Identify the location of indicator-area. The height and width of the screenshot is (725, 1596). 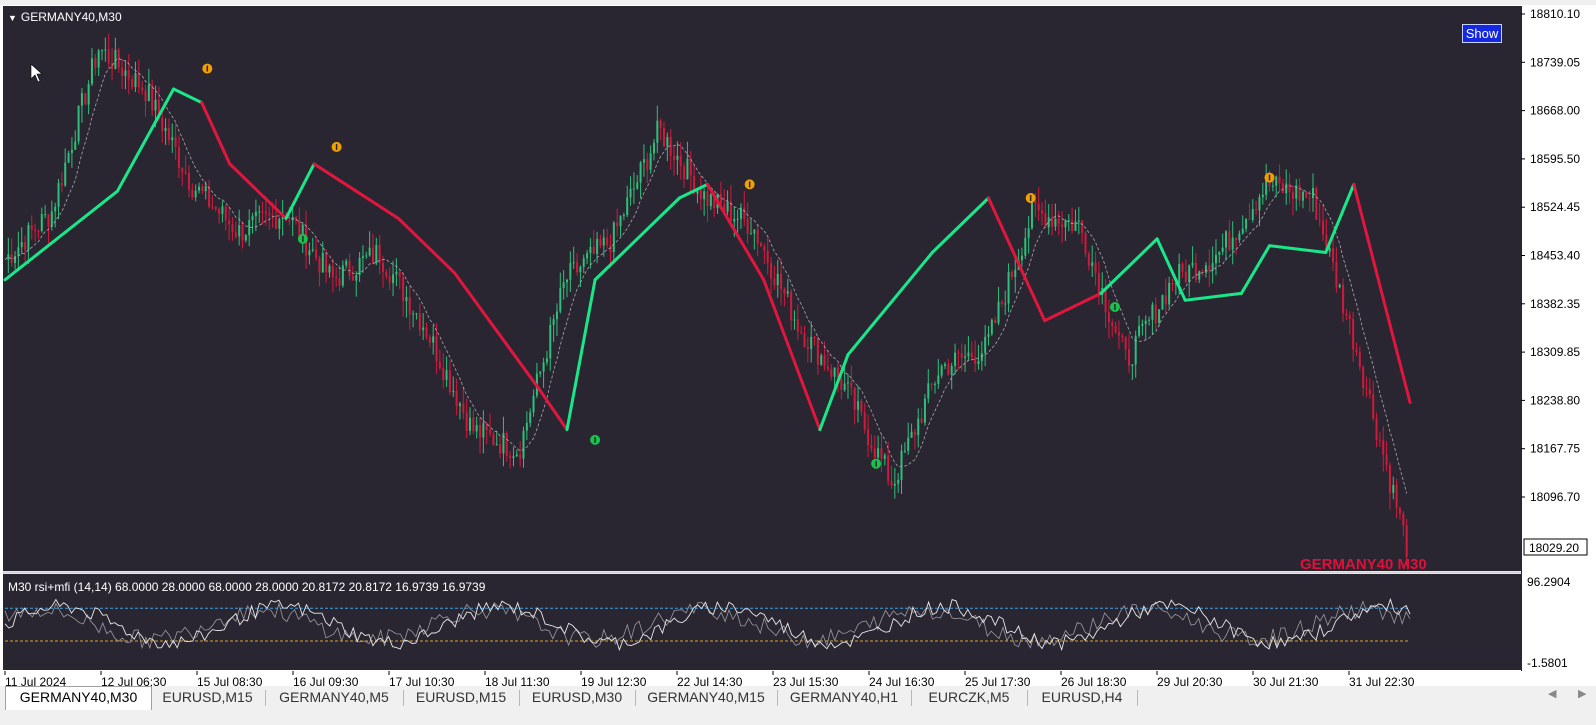
(762, 622).